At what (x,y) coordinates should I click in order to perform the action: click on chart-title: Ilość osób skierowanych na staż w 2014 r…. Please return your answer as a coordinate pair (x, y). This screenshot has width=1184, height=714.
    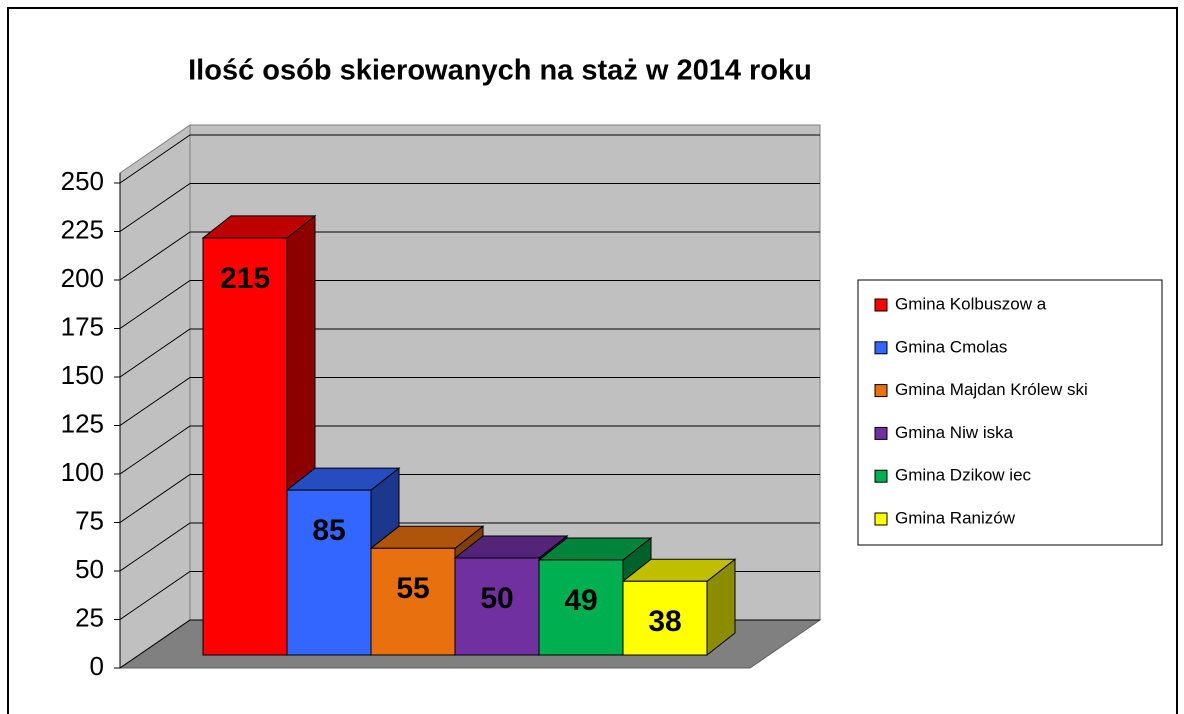
    Looking at the image, I should click on (500, 71).